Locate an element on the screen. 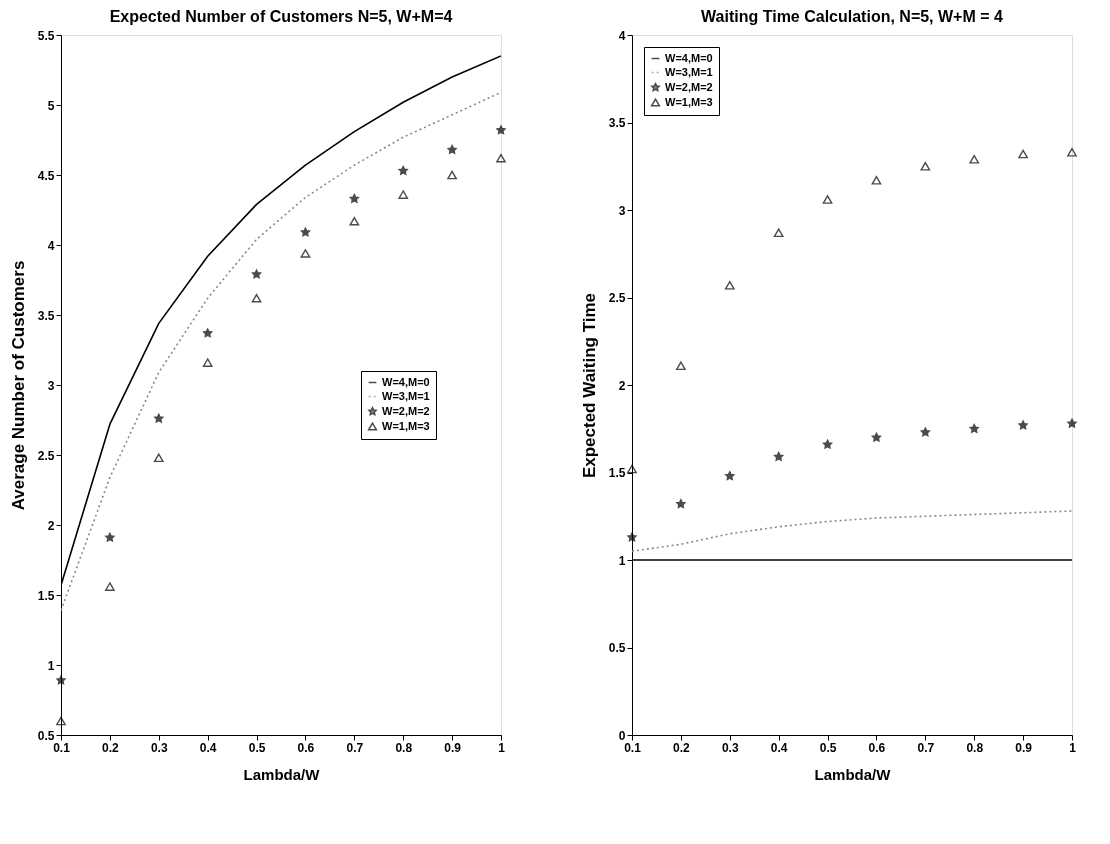 Image resolution: width=1110 pixels, height=844 pixels. y-axis-title: Expected Waiting Time is located at coordinates (589, 385).